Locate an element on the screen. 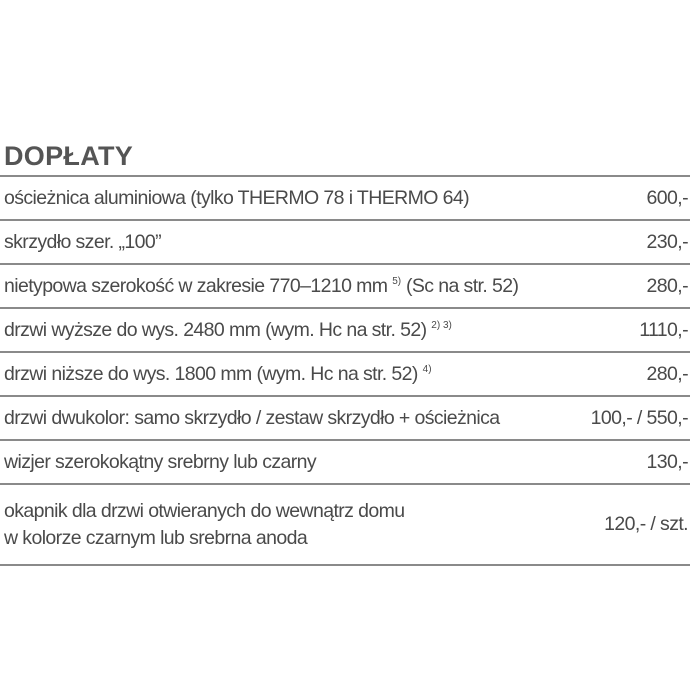  row-label: wizjer szerokokątny srebrny lub czarny is located at coordinates (160, 461).